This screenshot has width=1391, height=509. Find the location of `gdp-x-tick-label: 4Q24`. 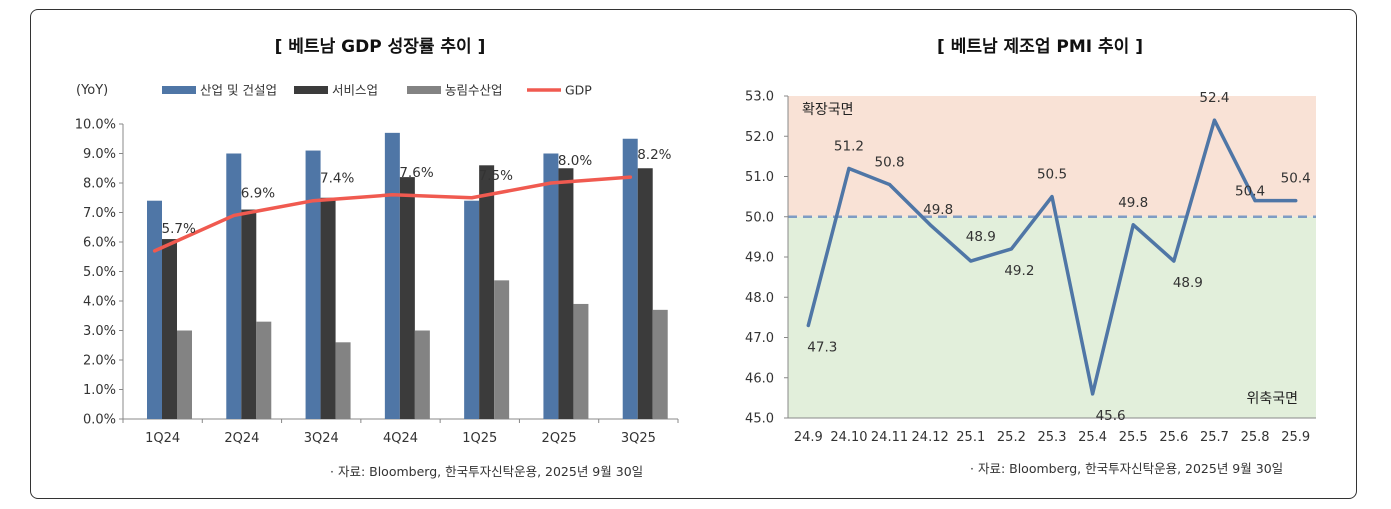

gdp-x-tick-label: 4Q24 is located at coordinates (400, 438).